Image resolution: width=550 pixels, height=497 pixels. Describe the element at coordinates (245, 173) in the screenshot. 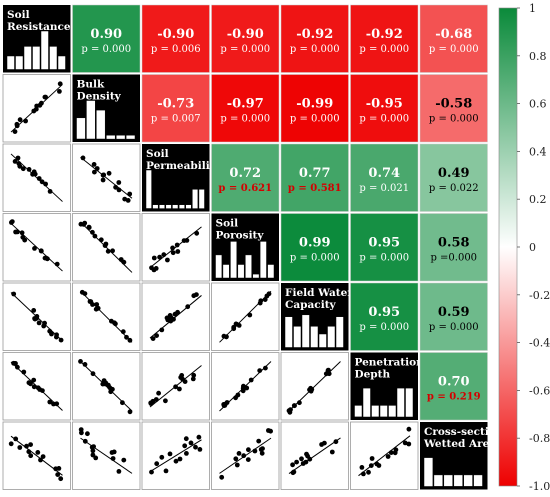

I see `correlation-value-2-3: 0.72` at that location.